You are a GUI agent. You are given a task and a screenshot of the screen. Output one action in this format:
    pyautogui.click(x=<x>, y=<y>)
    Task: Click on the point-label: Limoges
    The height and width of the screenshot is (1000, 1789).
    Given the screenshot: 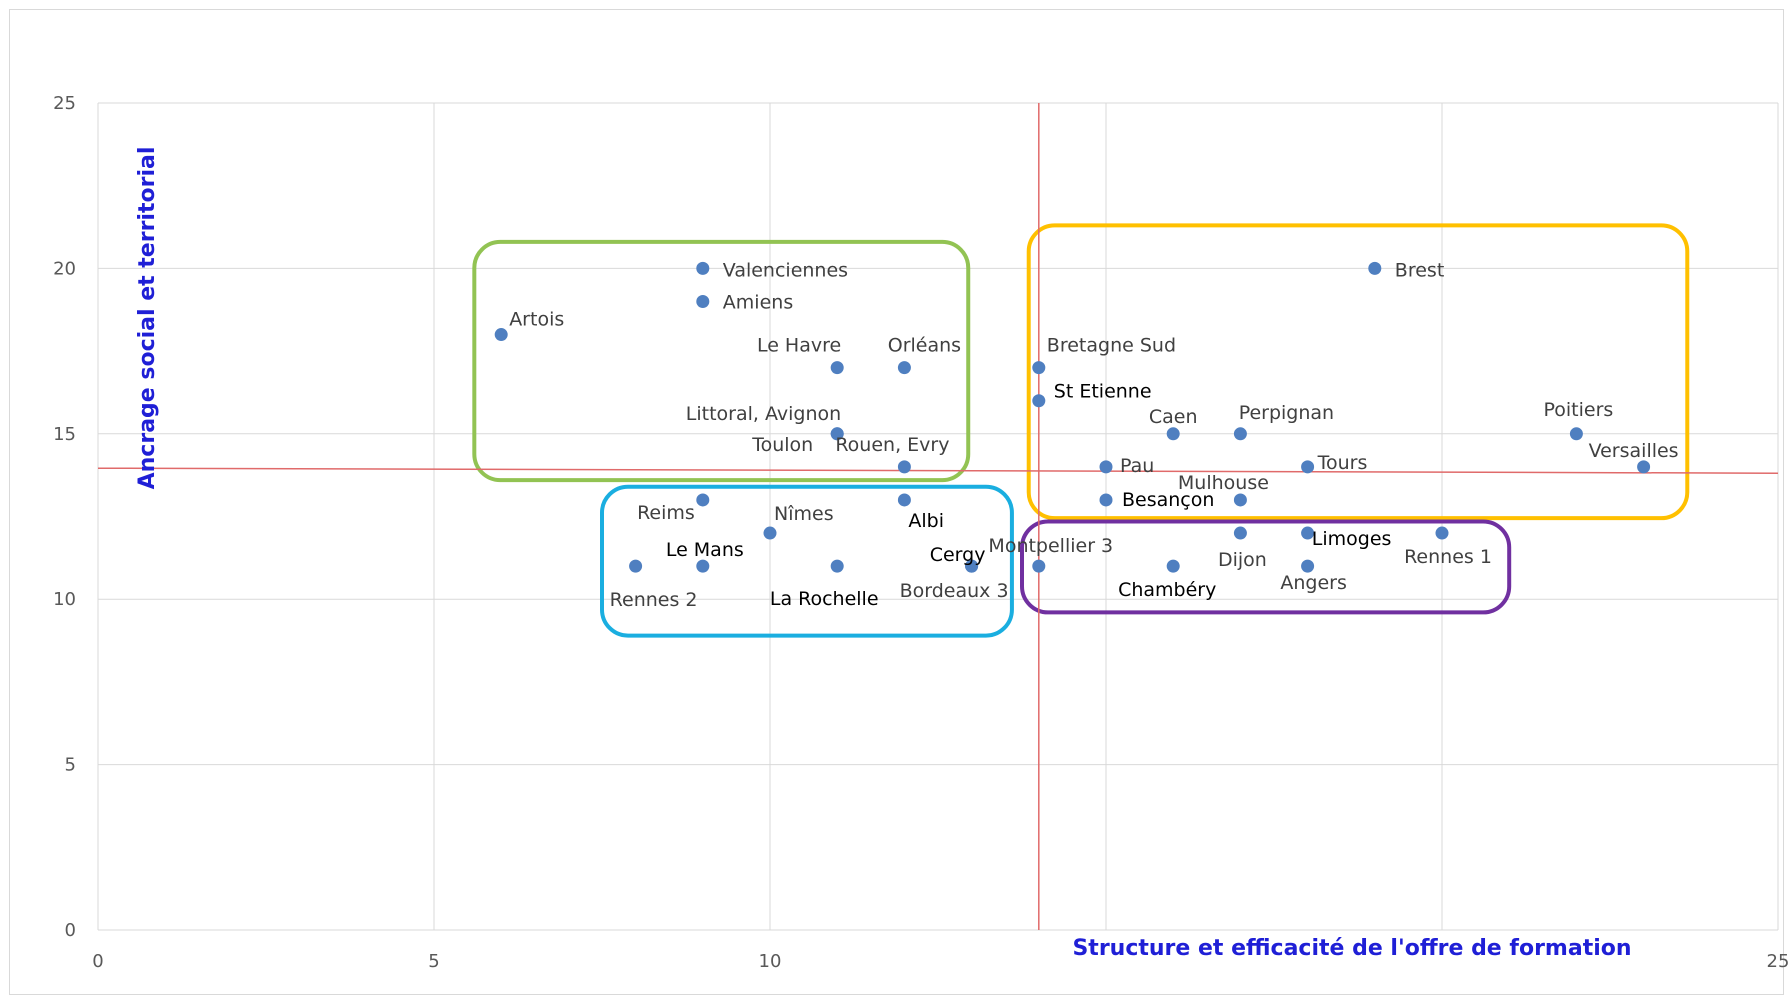 What is the action you would take?
    pyautogui.click(x=1352, y=539)
    